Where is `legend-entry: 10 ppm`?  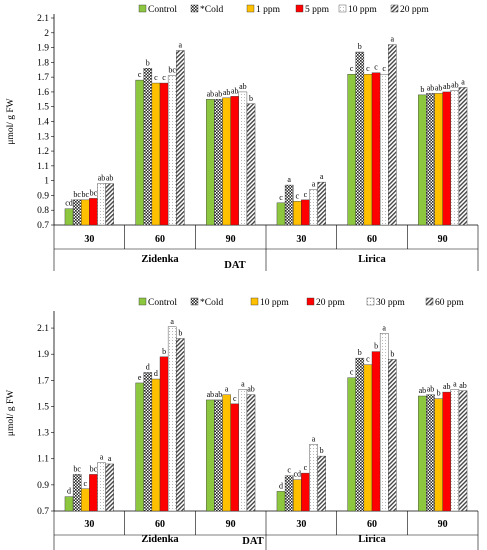
legend-entry: 10 ppm is located at coordinates (274, 303).